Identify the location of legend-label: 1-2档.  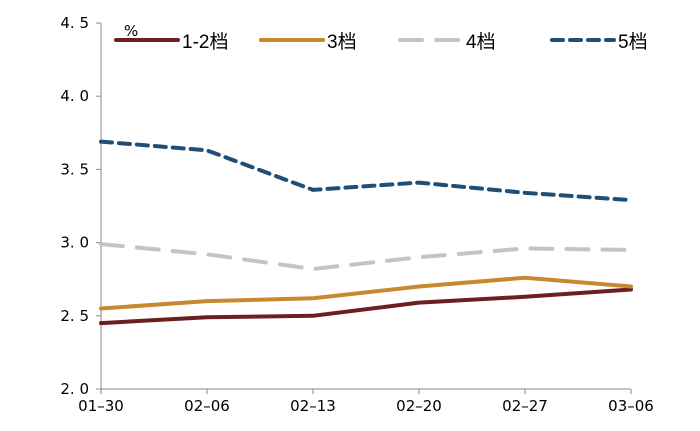
(205, 42).